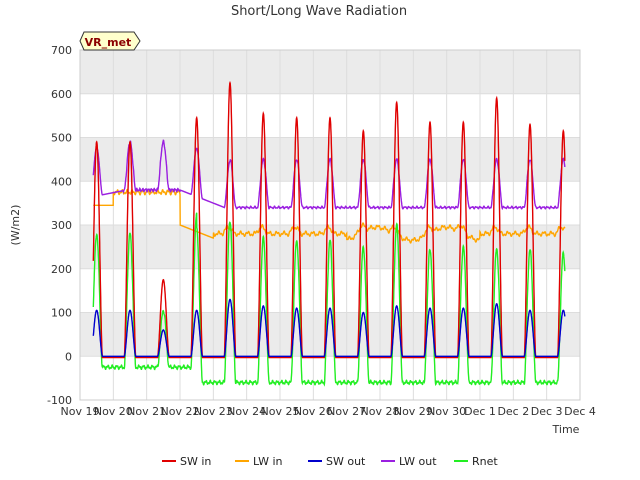 Image resolution: width=640 pixels, height=480 pixels. Describe the element at coordinates (329, 175) in the screenshot. I see `series-line-lw-out` at that location.